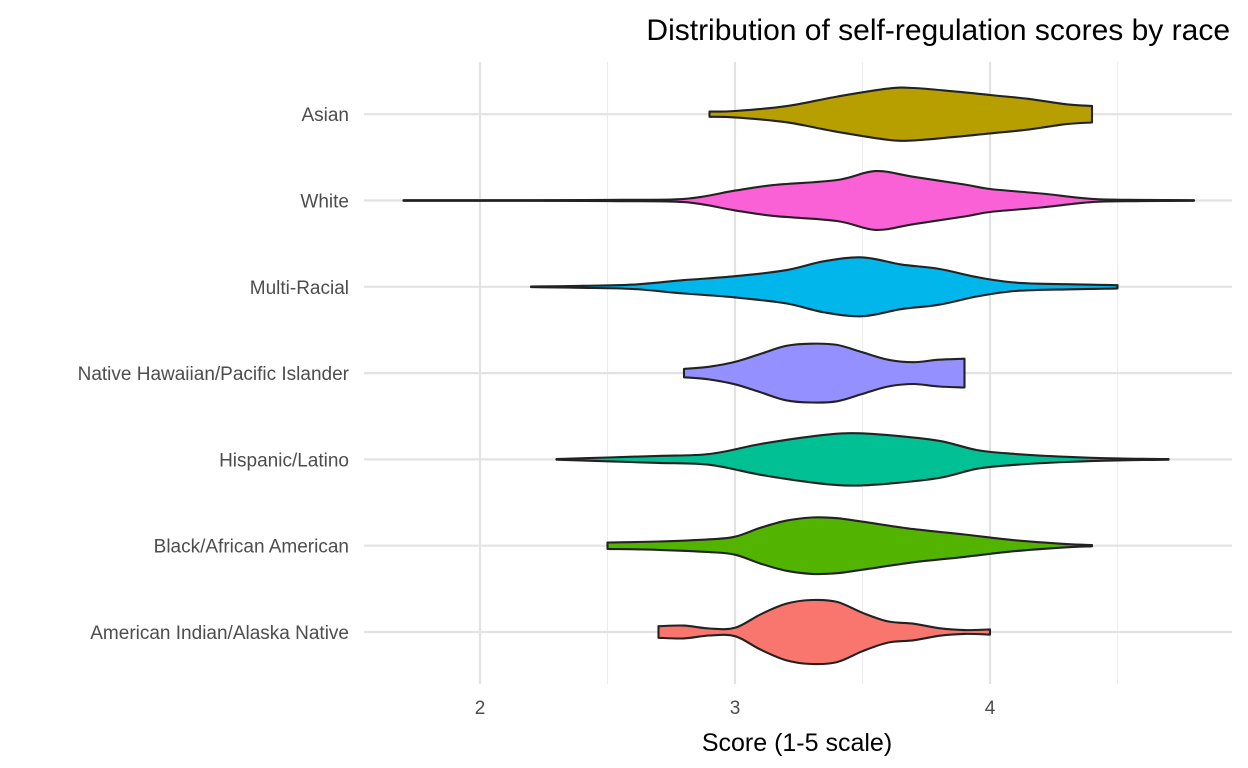 The image size is (1248, 768). What do you see at coordinates (324, 202) in the screenshot?
I see `y-tick-label-white: White` at bounding box center [324, 202].